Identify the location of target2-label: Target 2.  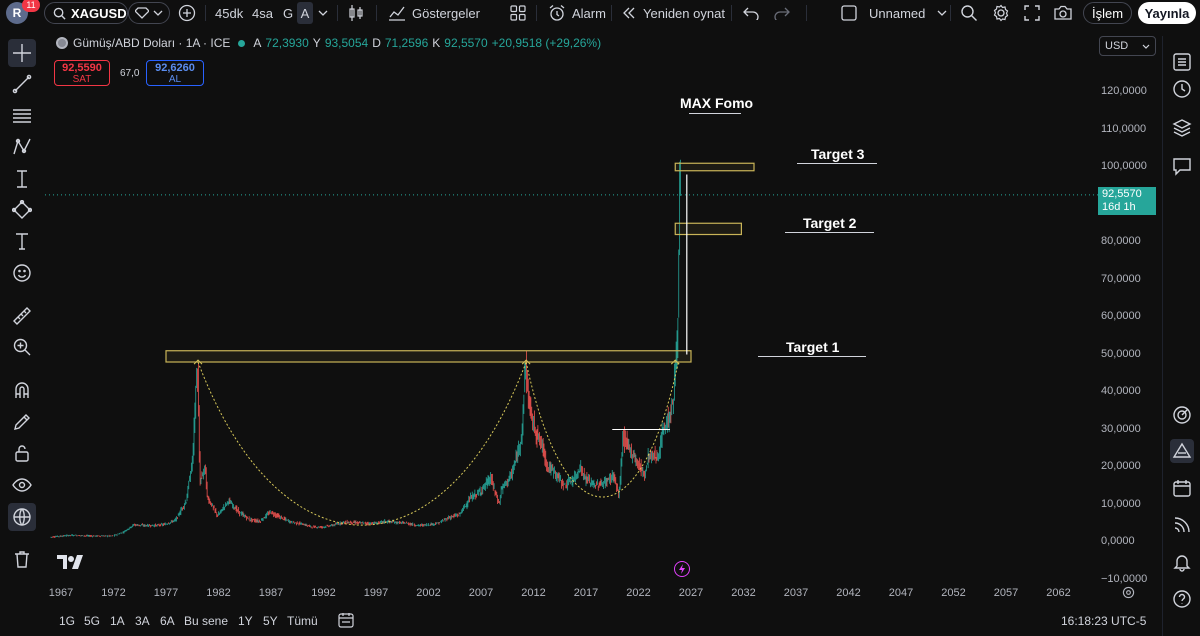
(830, 223).